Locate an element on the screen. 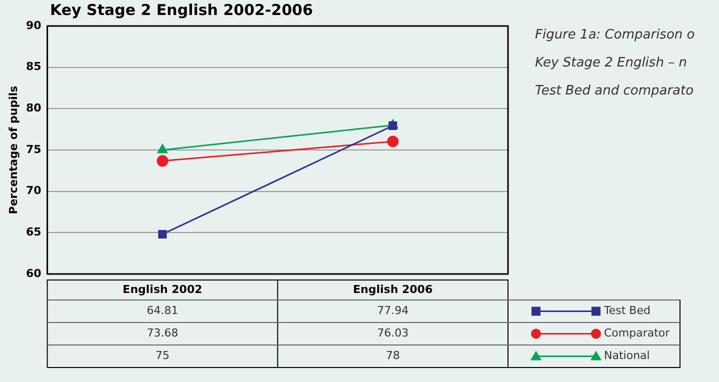 The image size is (719, 382). y-axis-title: Percentage of pupils is located at coordinates (13, 149).